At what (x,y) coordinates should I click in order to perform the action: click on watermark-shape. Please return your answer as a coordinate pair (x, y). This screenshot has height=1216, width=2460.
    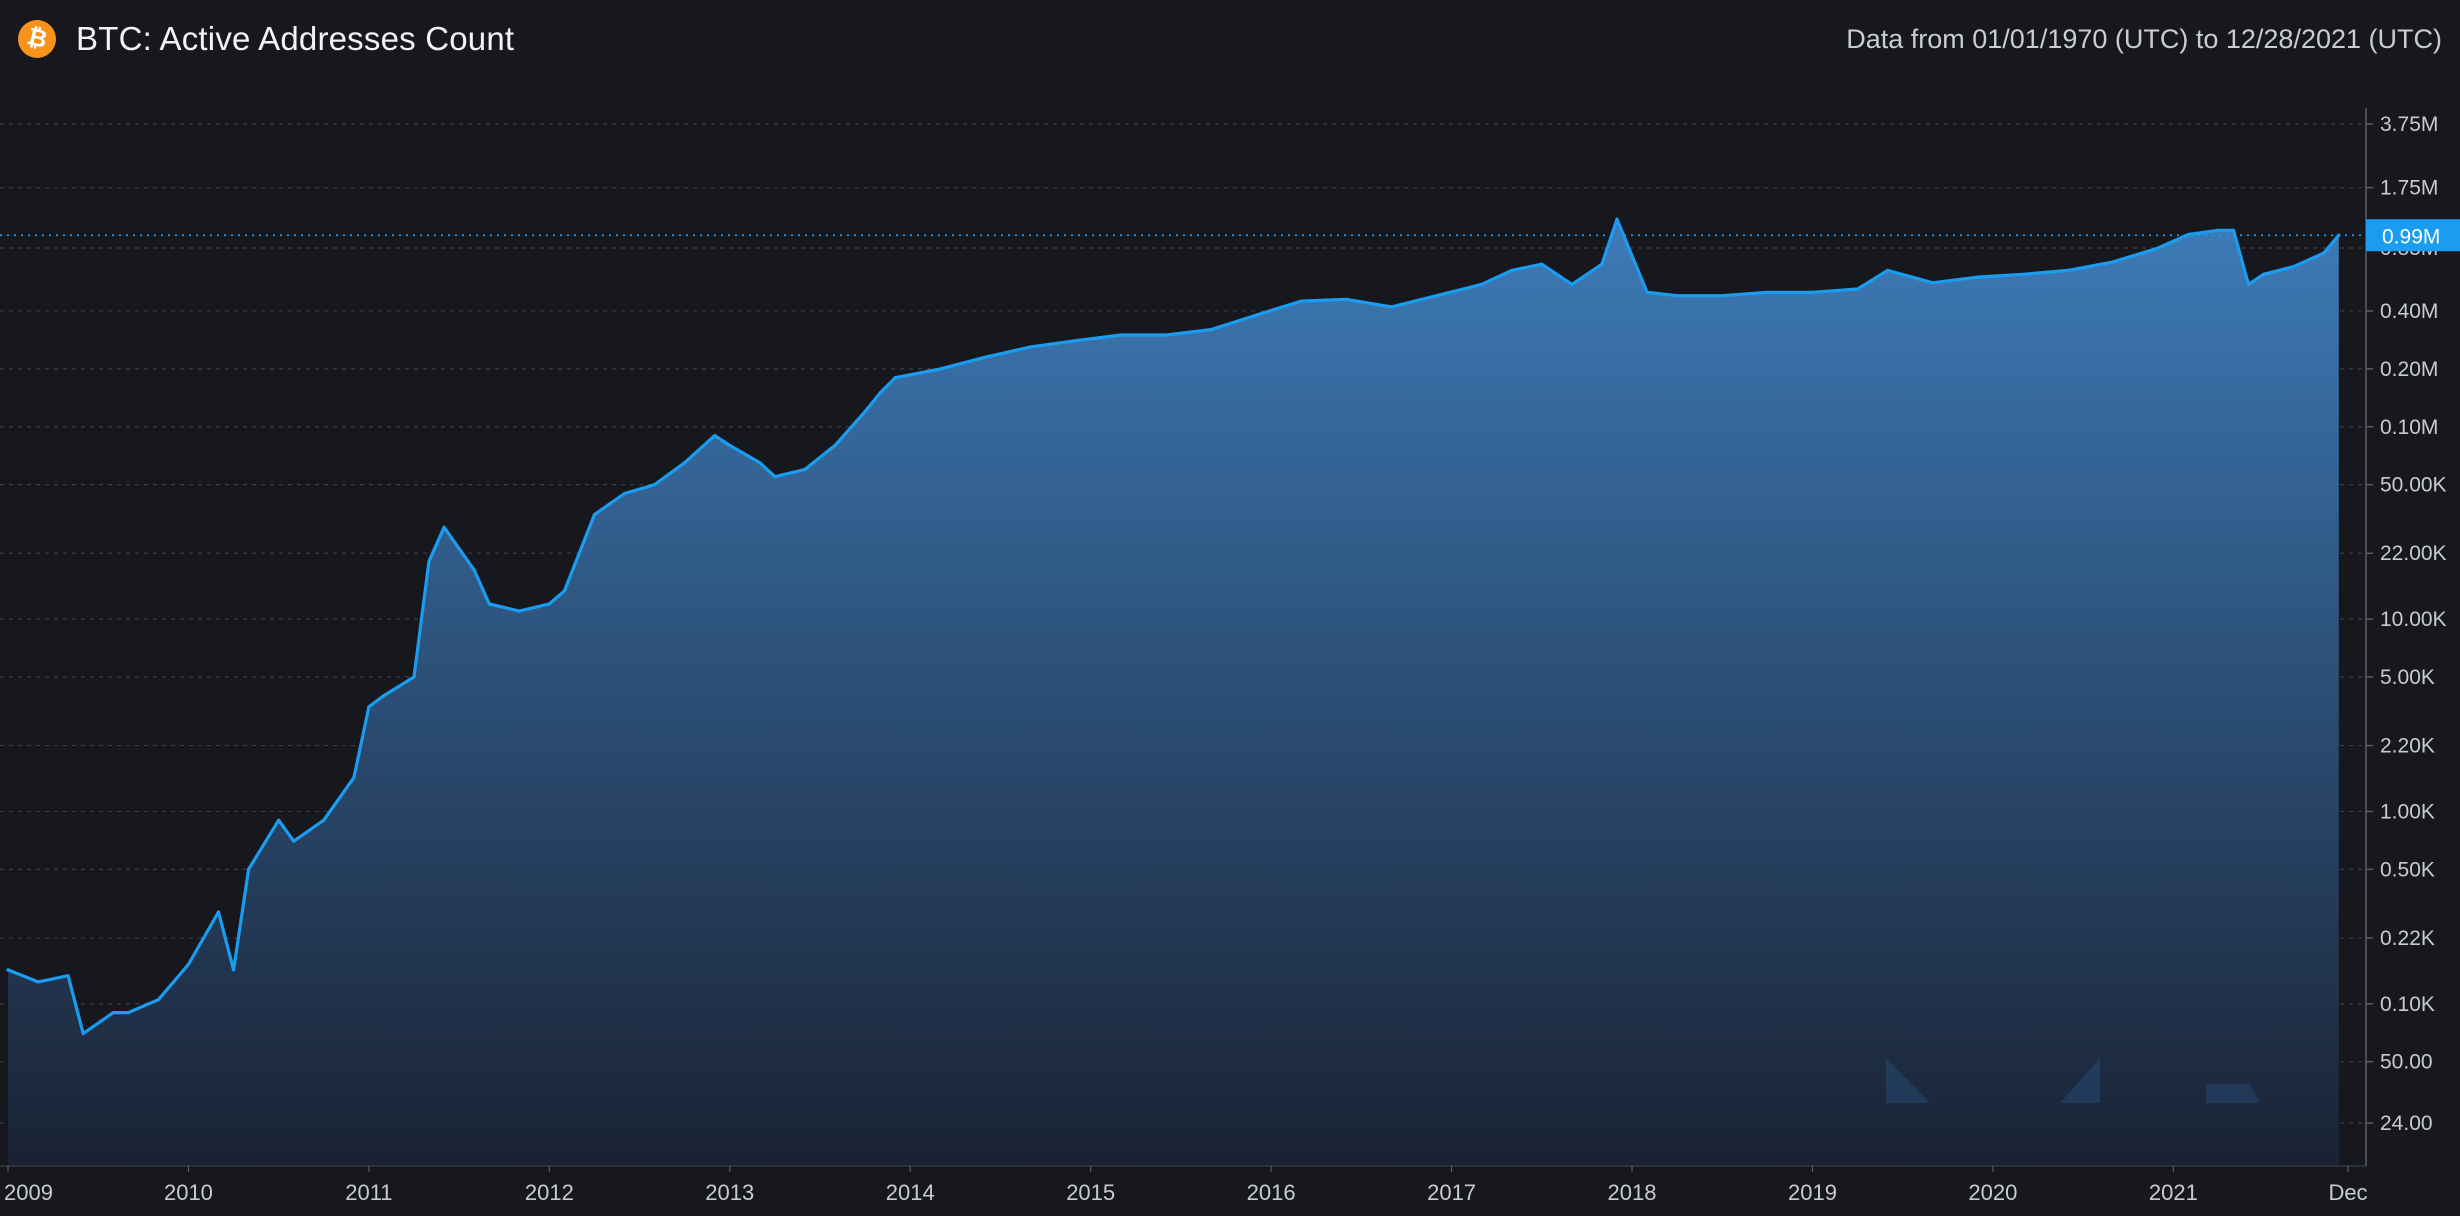
    Looking at the image, I should click on (2233, 1093).